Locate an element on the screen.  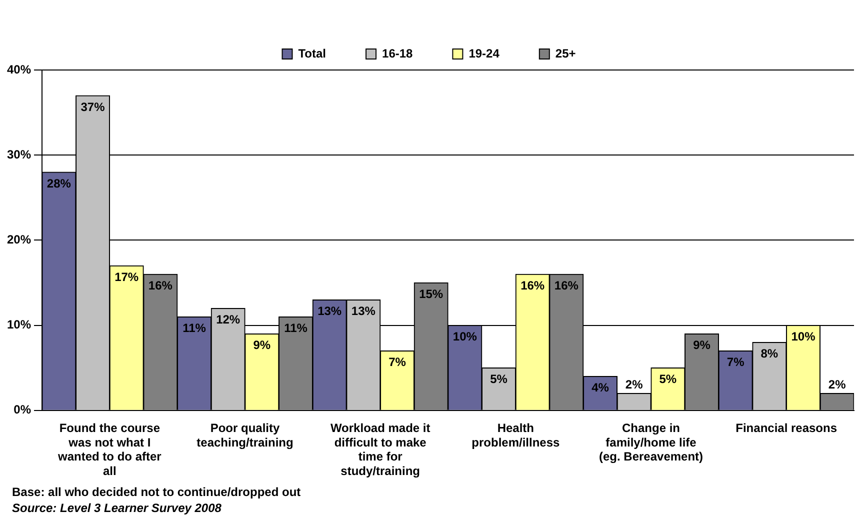
x-tick-label: Change in family/home life (eg. Bereavement) is located at coordinates (651, 442).